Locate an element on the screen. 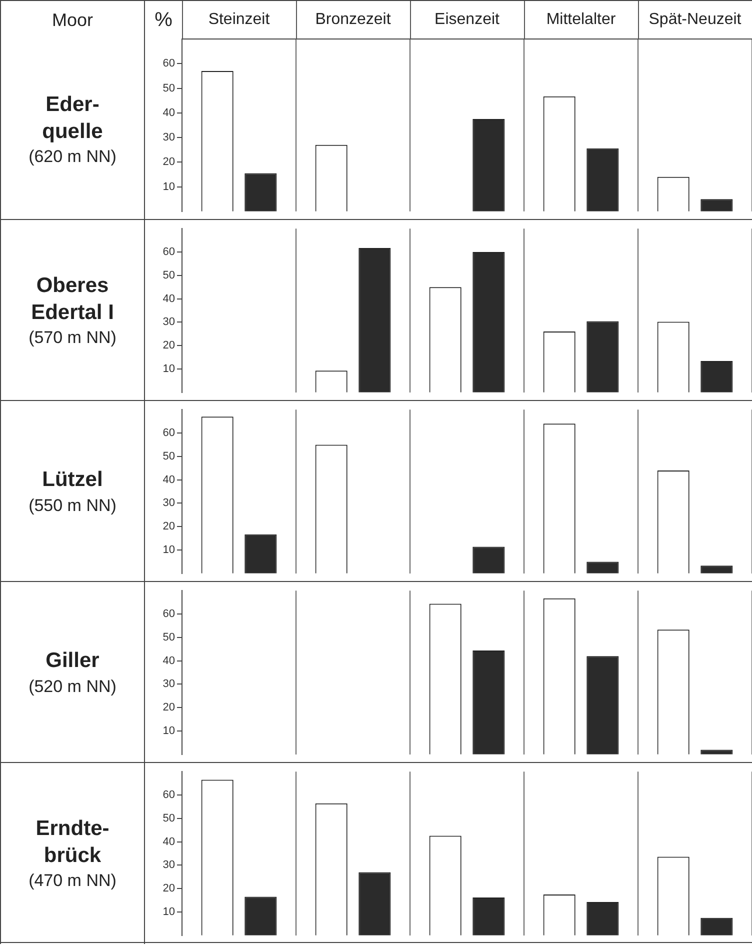 The height and width of the screenshot is (946, 752). text: (620 m NN) is located at coordinates (72, 156).